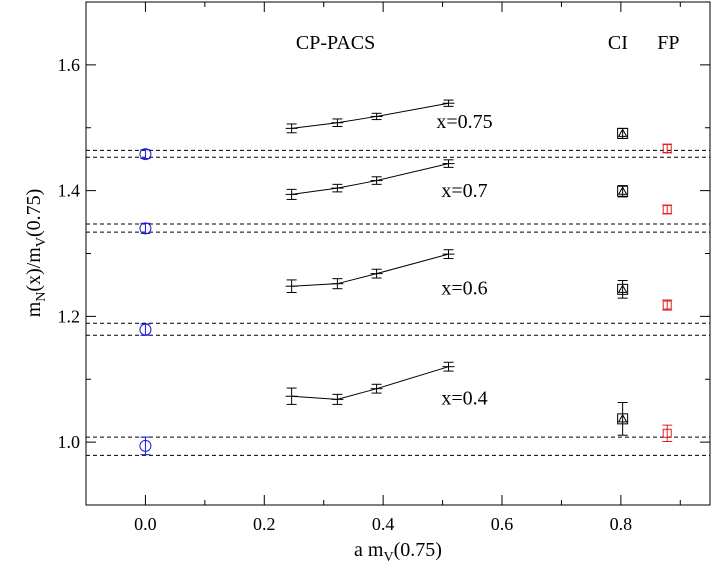 Image resolution: width=711 pixels, height=565 pixels. I want to click on series-label: x=0.4, so click(464, 398).